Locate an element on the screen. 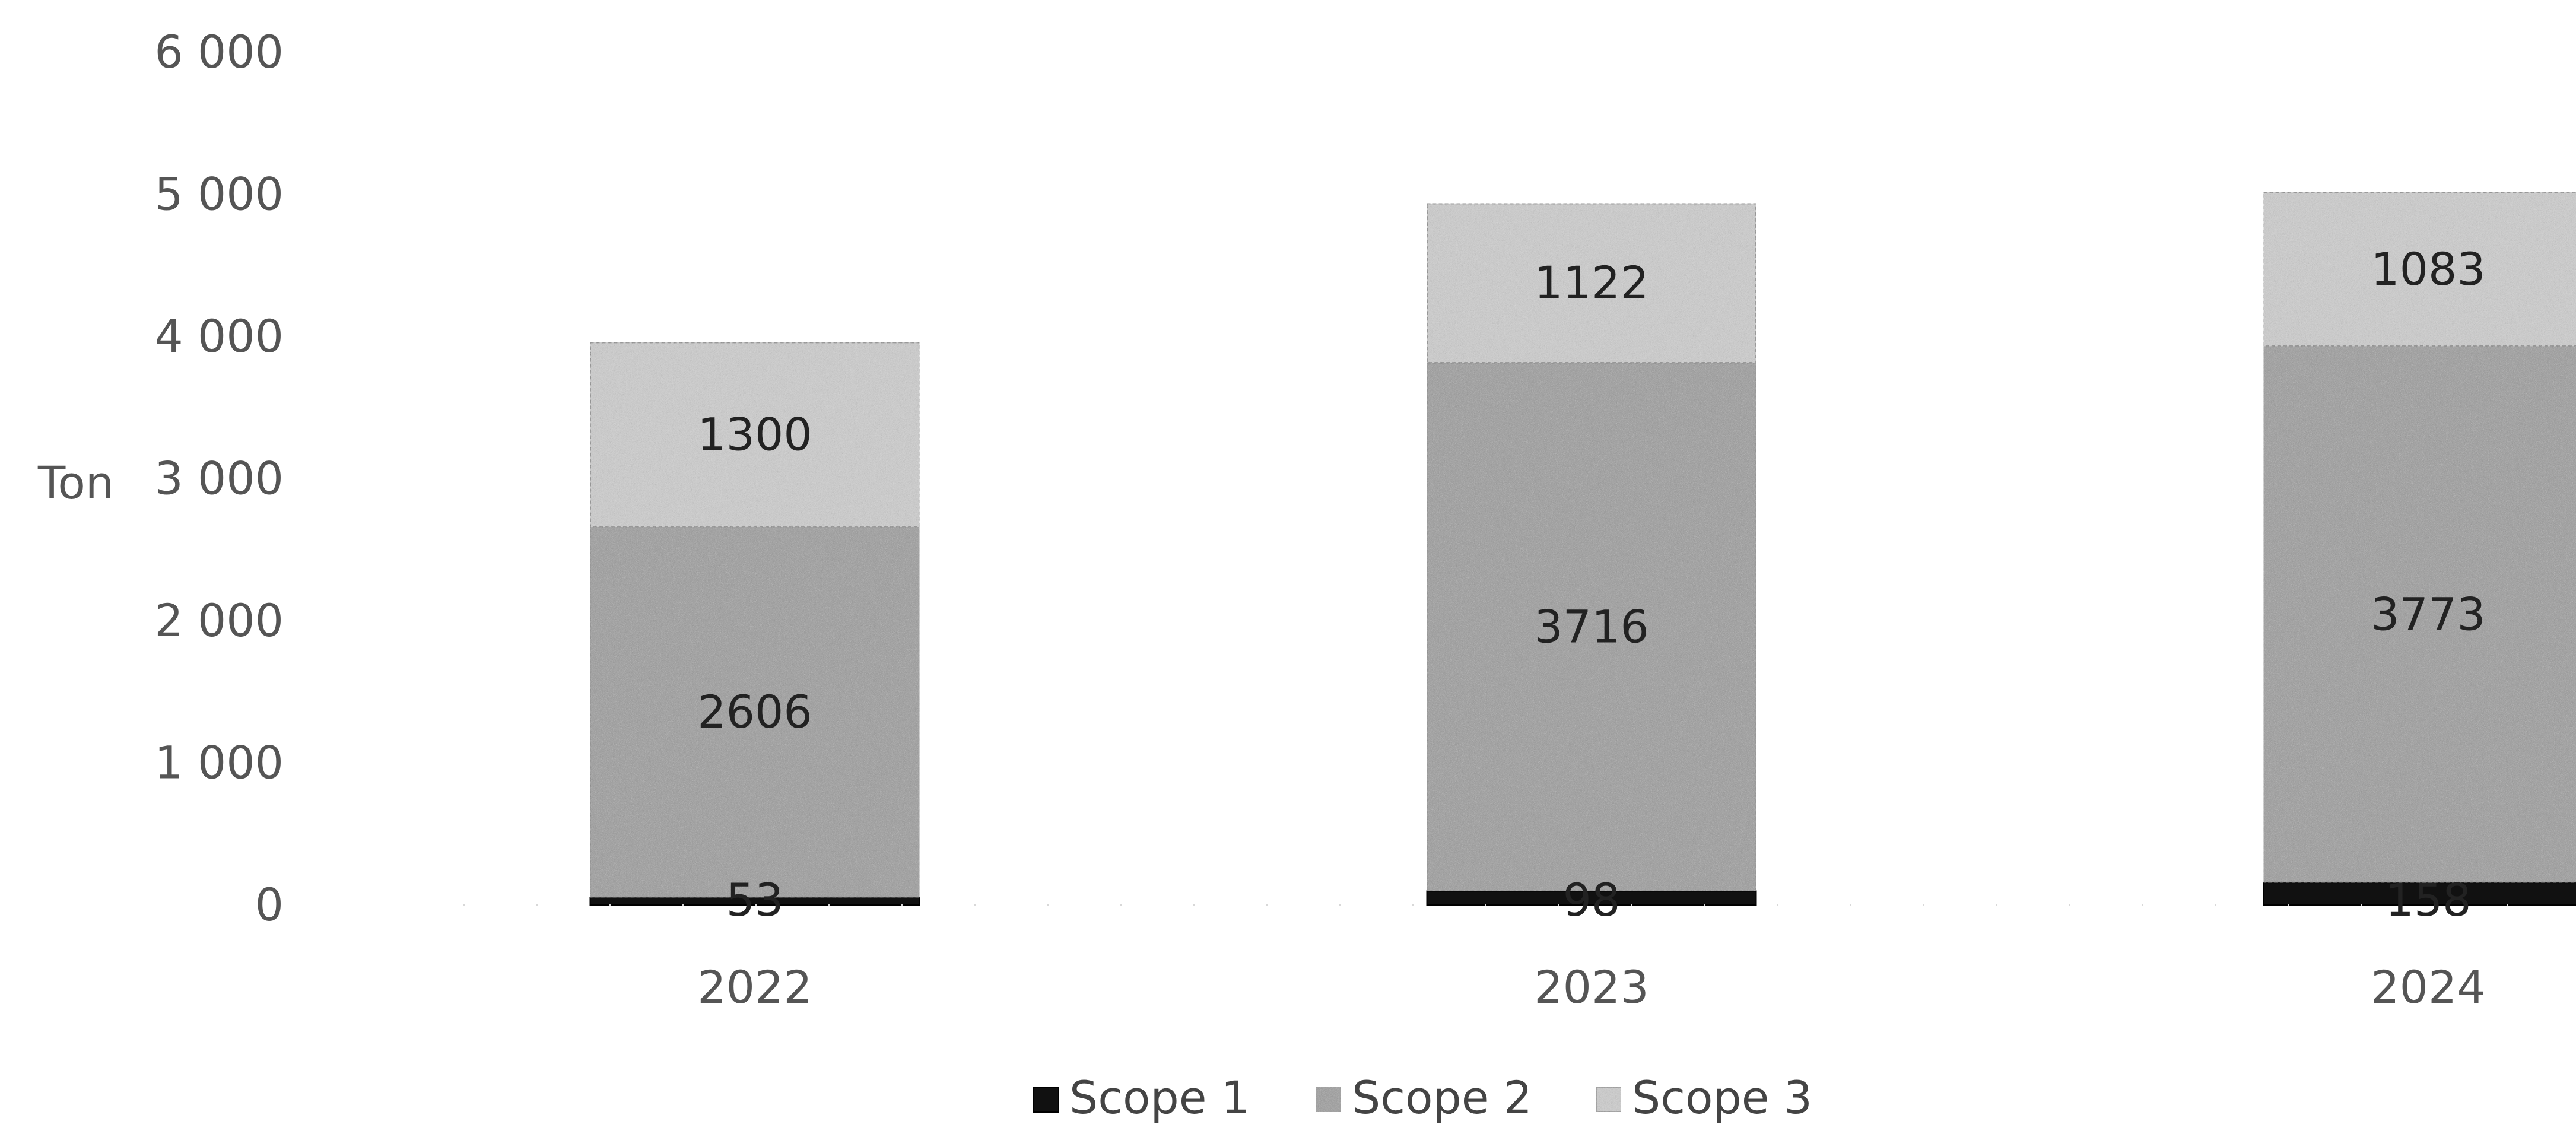  data-label-scope-3: 1300 is located at coordinates (754, 434).